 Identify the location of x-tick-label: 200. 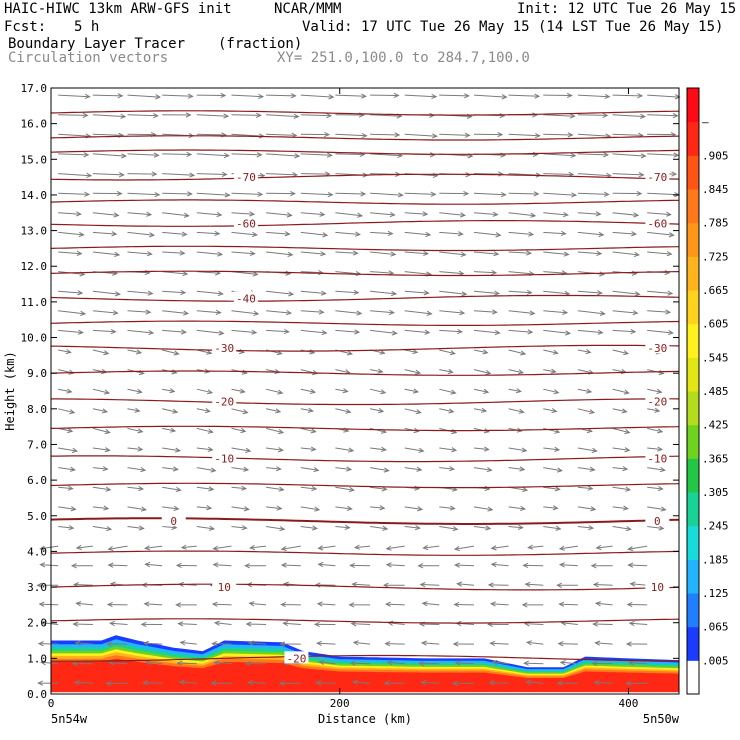
(340, 703).